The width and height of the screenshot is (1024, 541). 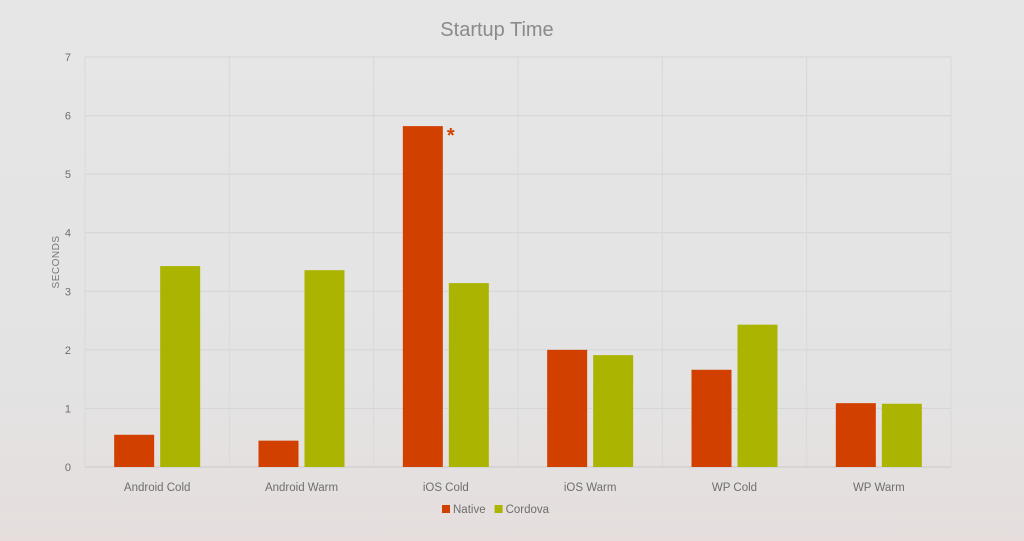 I want to click on annotations: *, so click(x=451, y=136).